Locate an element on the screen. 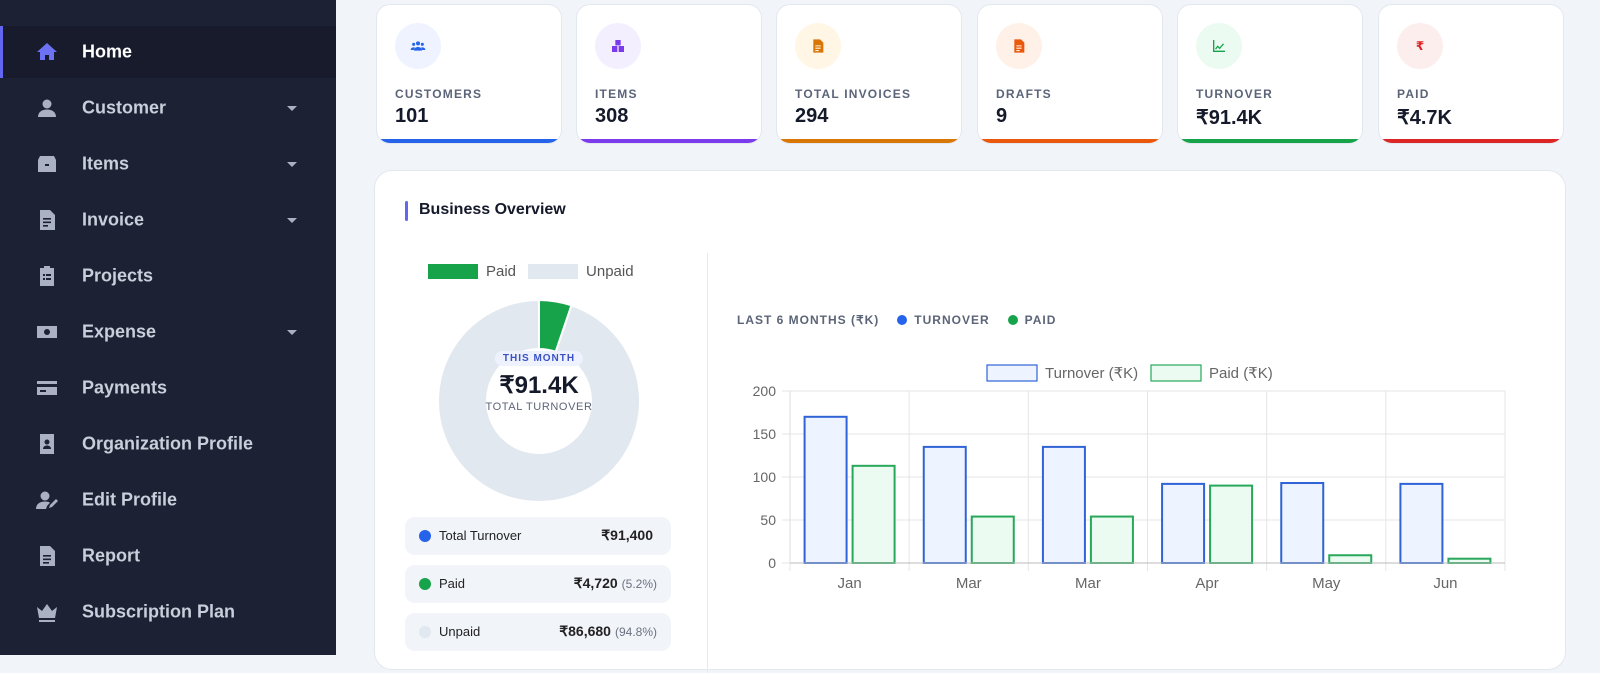 The image size is (1600, 673). id-badge-icon is located at coordinates (47, 444).